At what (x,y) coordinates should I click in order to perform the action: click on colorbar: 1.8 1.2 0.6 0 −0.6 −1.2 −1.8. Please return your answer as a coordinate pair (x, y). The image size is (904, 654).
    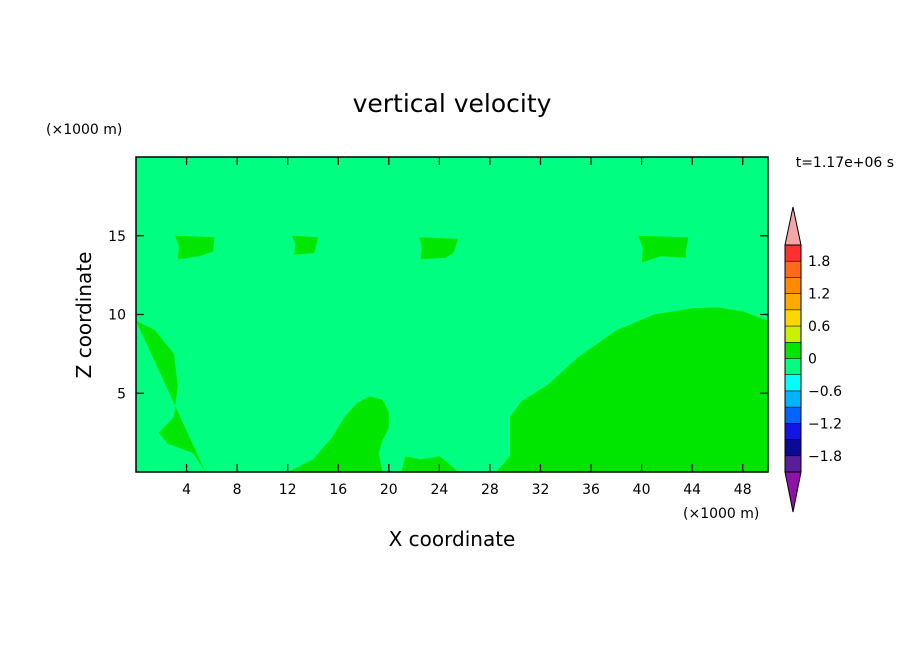
    Looking at the image, I should click on (813, 359).